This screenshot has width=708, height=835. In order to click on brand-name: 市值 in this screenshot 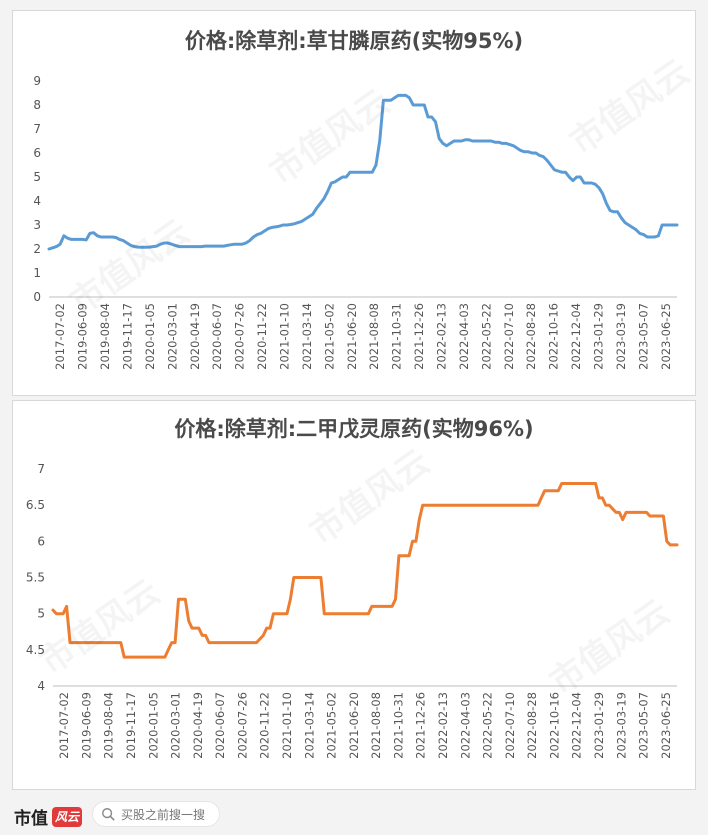, I will do `click(31, 819)`.